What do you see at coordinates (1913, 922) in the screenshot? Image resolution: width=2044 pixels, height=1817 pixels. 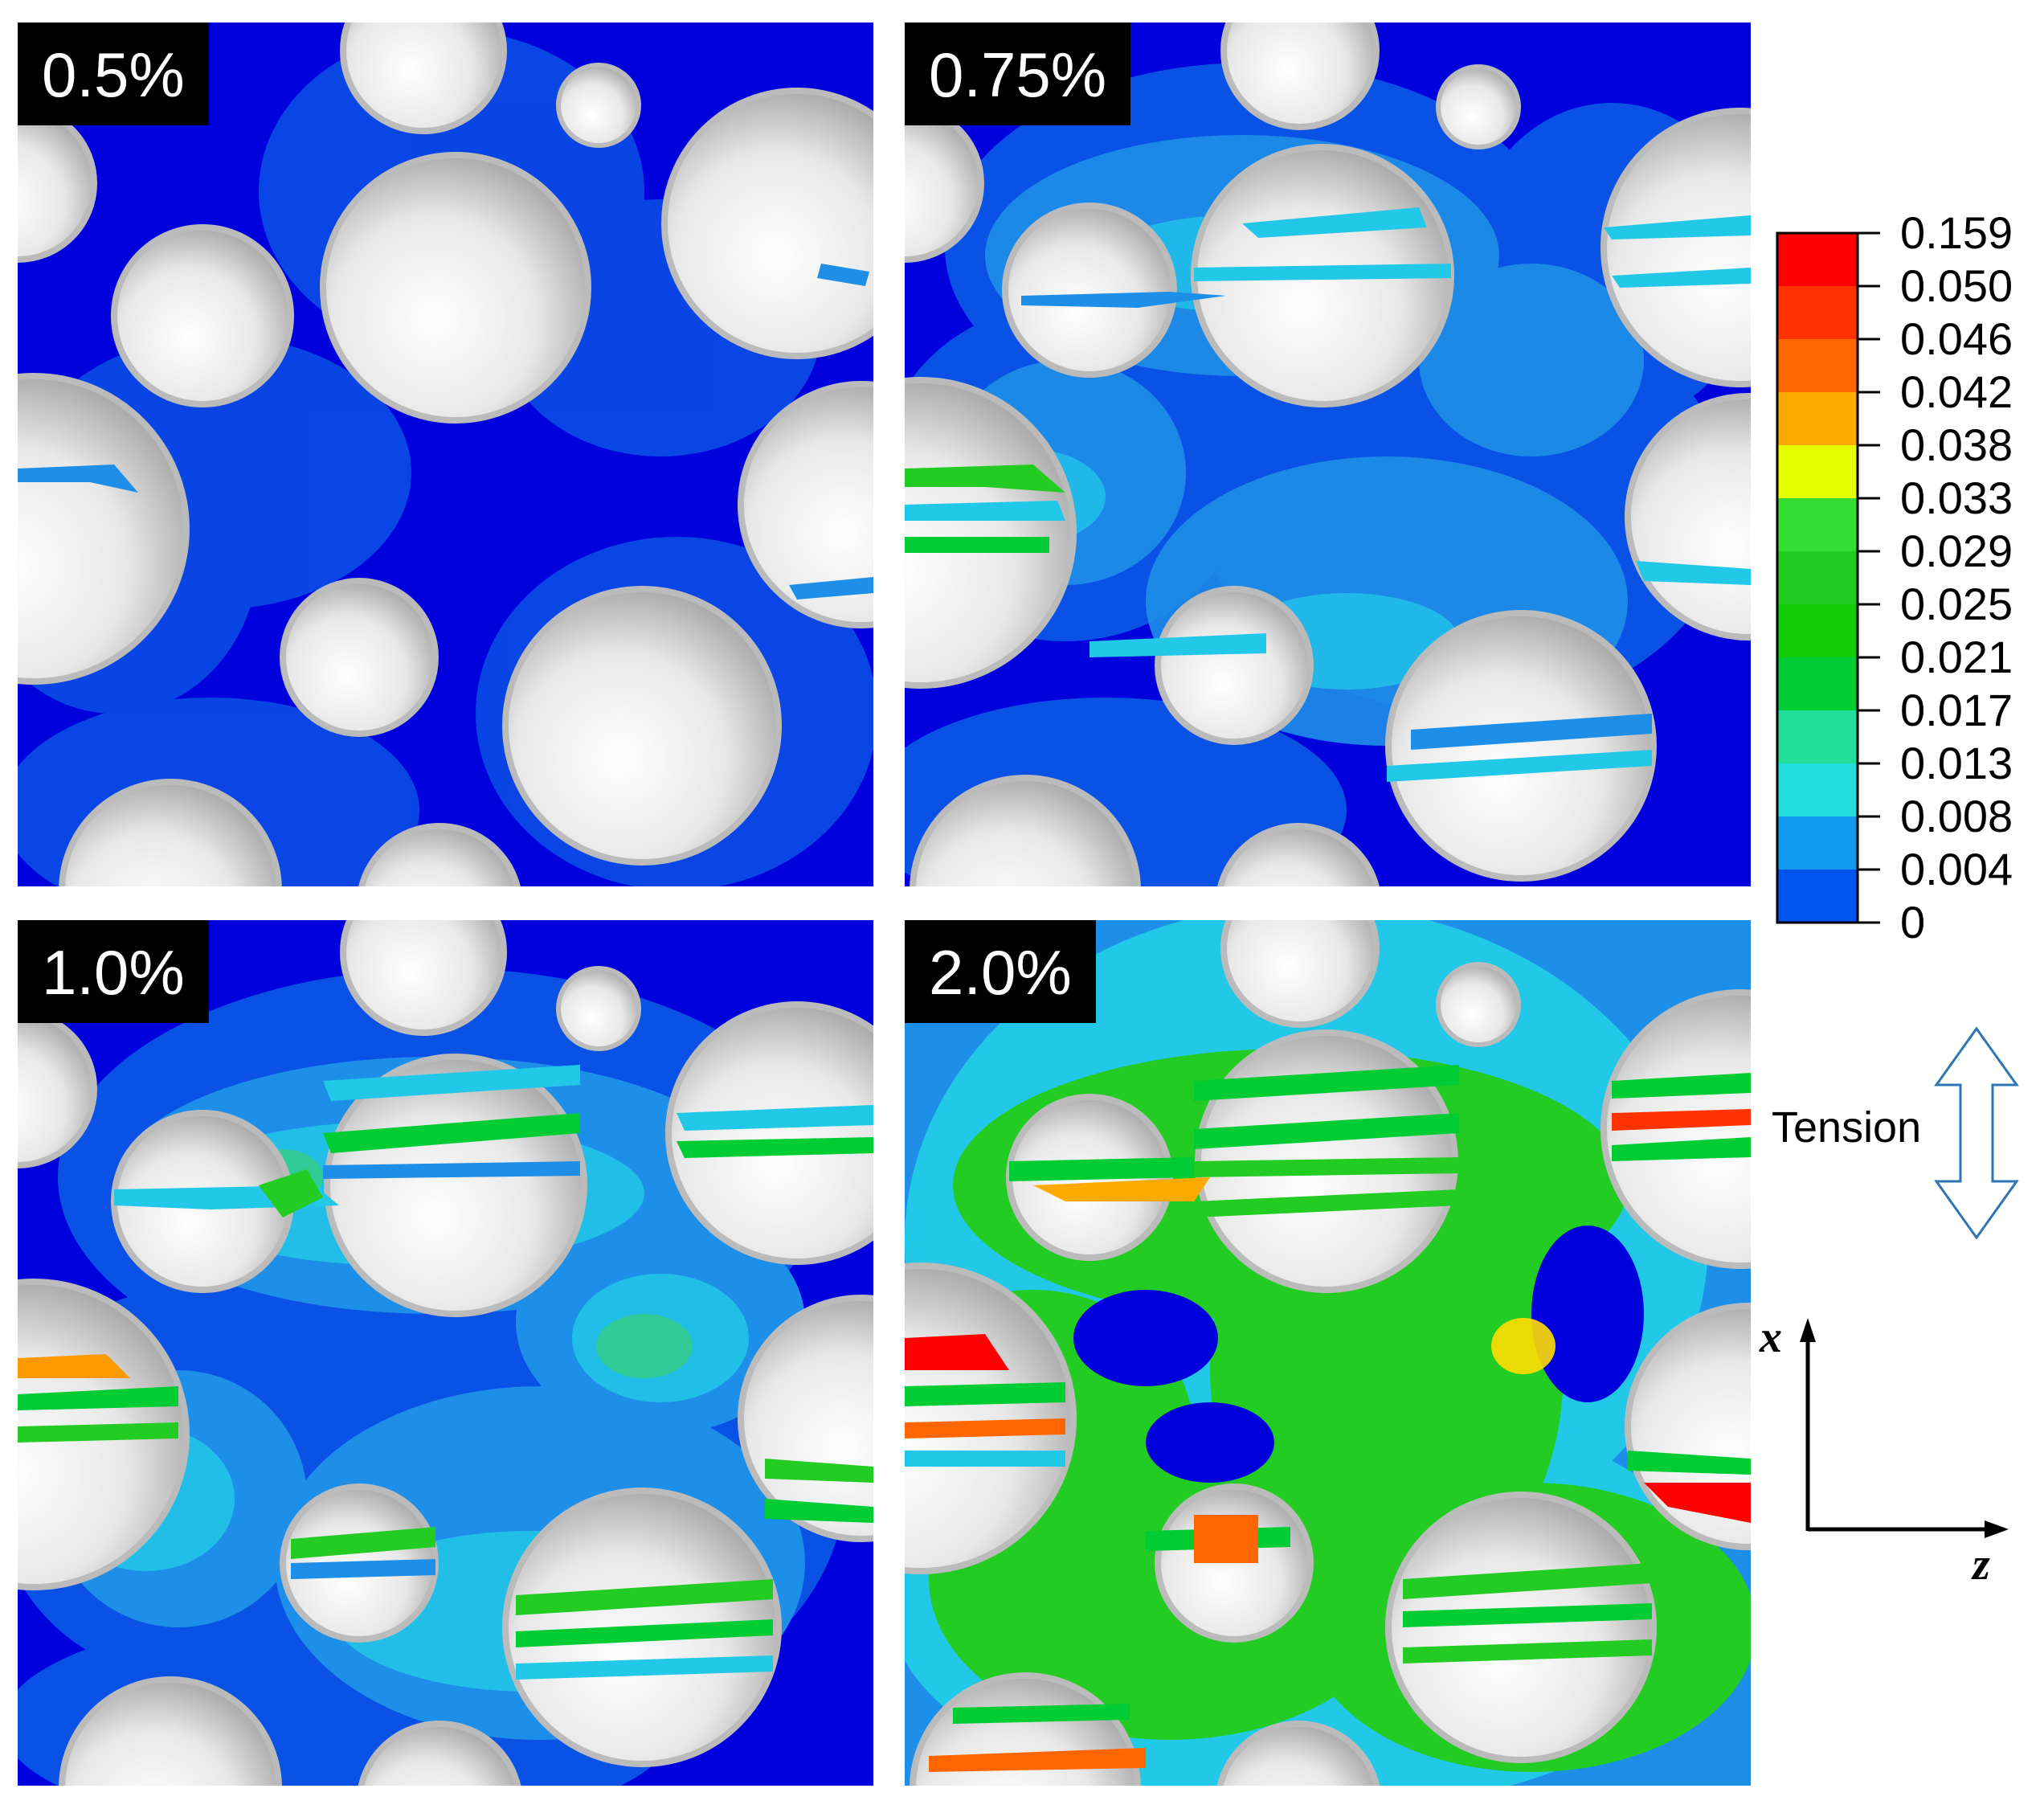 I see `colorbar-tick-label: 0` at bounding box center [1913, 922].